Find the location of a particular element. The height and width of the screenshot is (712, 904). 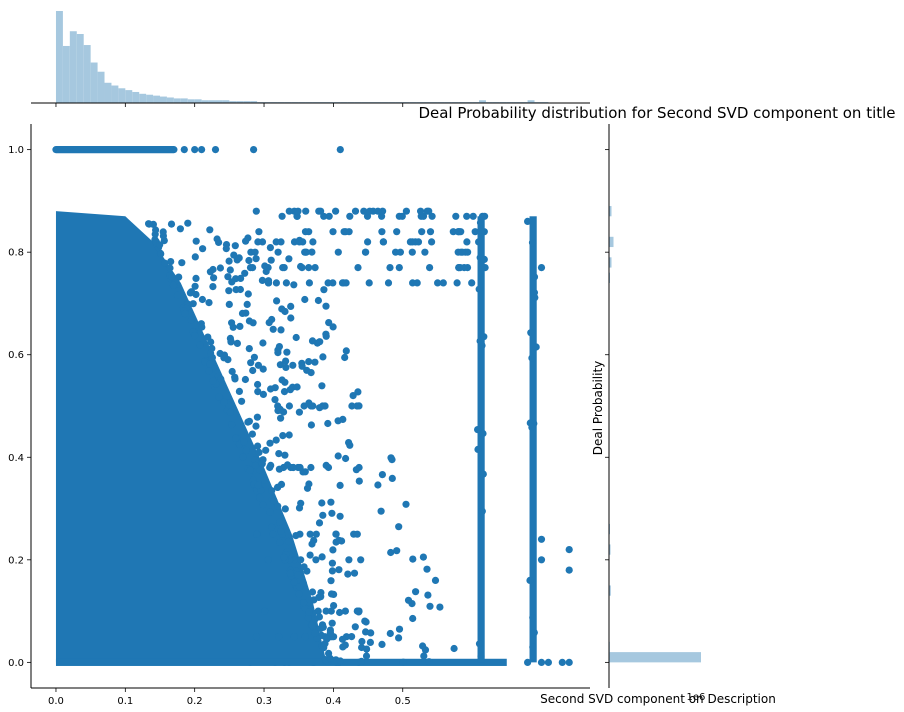

x-tick-label: 0.1 is located at coordinates (125, 701).